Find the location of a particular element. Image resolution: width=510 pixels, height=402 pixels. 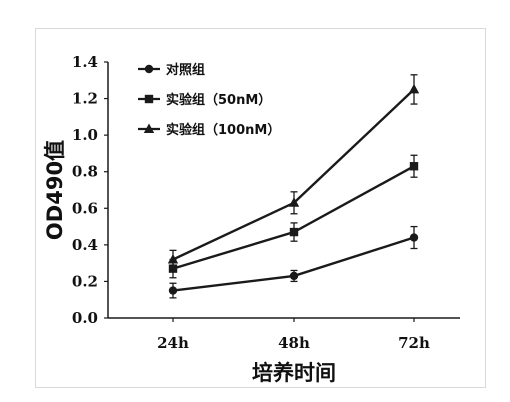

legend-label: 对照组 is located at coordinates (185, 70).